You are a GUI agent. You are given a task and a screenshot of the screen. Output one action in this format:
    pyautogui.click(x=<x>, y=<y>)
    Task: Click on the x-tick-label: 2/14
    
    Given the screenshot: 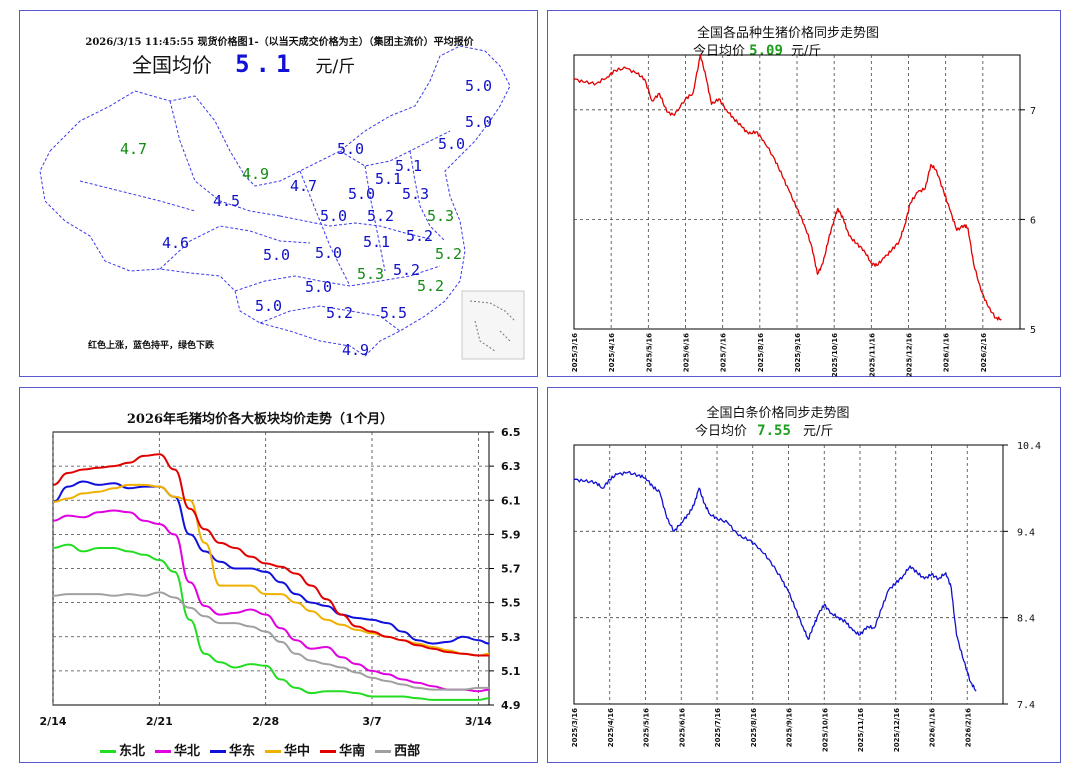 What is the action you would take?
    pyautogui.click(x=53, y=721)
    